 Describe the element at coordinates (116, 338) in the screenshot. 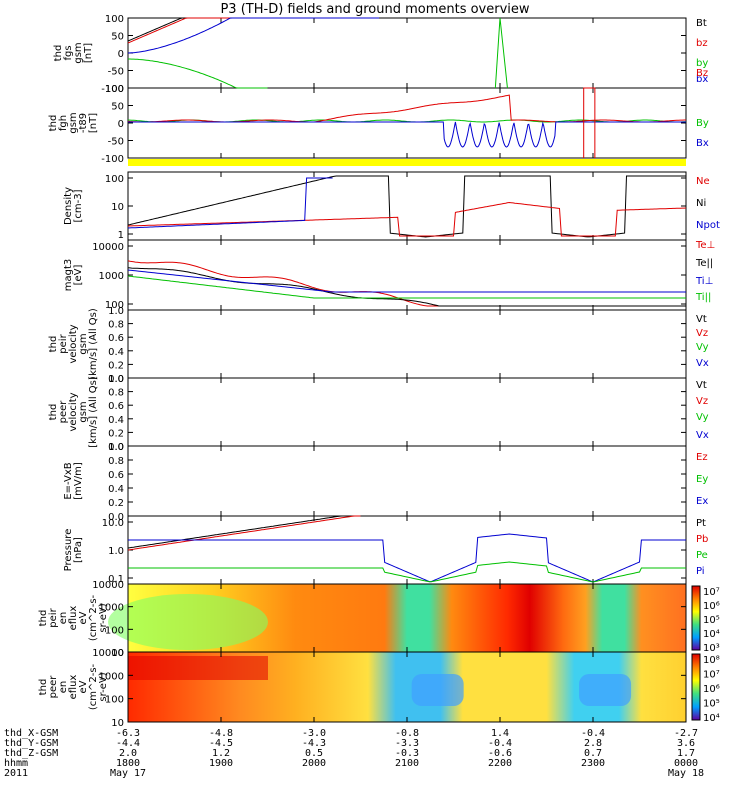

I see `vi-ytick-label: 0.6` at that location.